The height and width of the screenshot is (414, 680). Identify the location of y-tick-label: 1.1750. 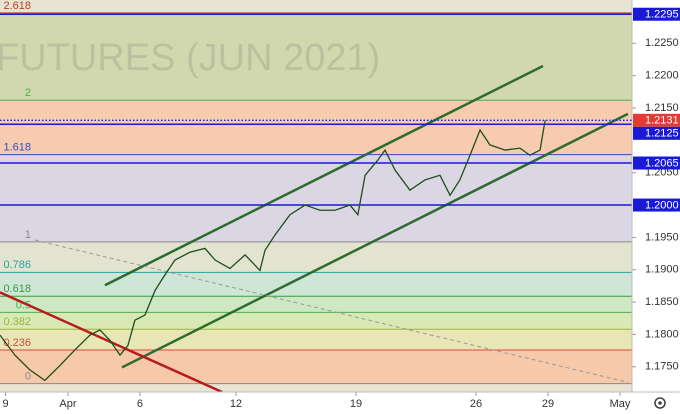
(662, 367).